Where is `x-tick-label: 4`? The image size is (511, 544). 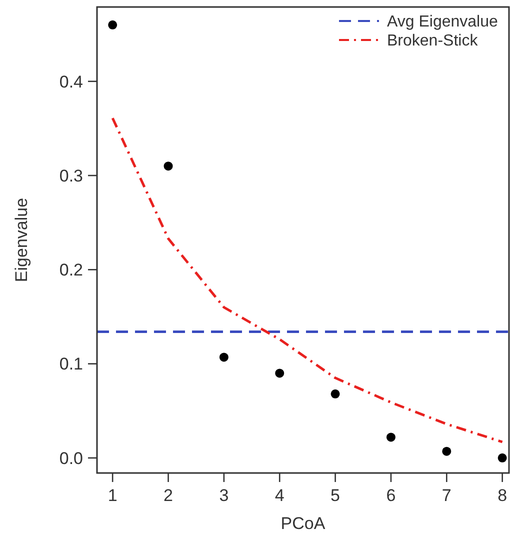
x-tick-label: 4 is located at coordinates (279, 495).